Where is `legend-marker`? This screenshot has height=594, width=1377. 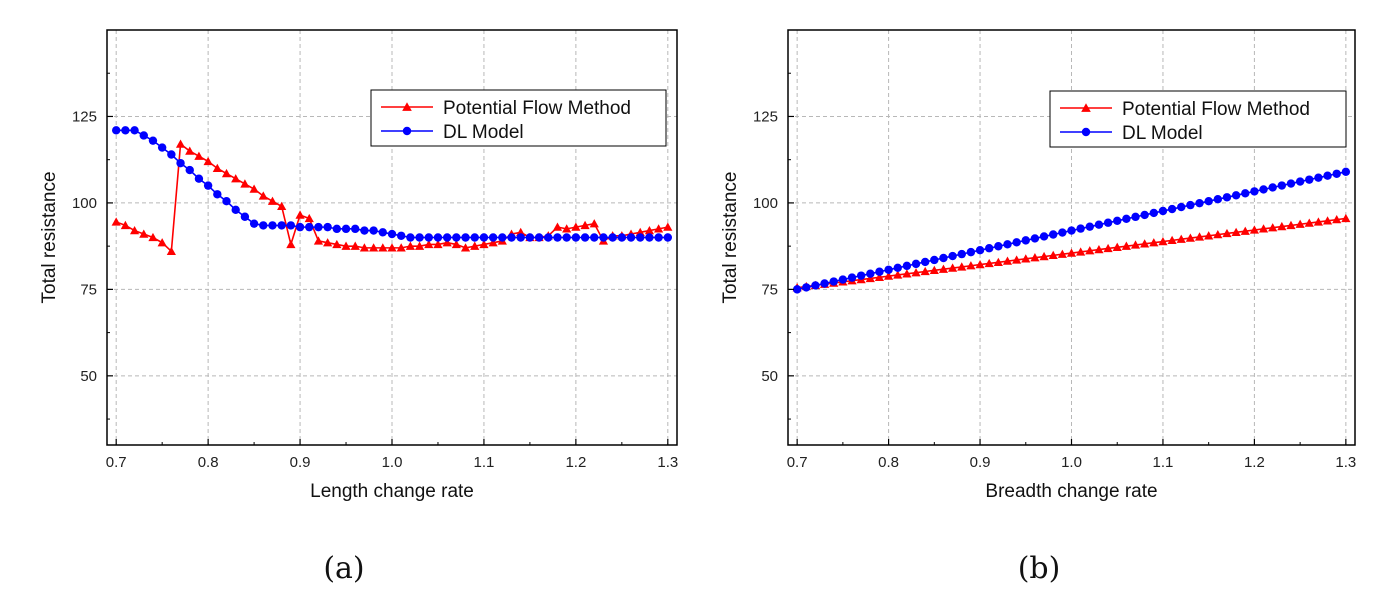 legend-marker is located at coordinates (407, 106).